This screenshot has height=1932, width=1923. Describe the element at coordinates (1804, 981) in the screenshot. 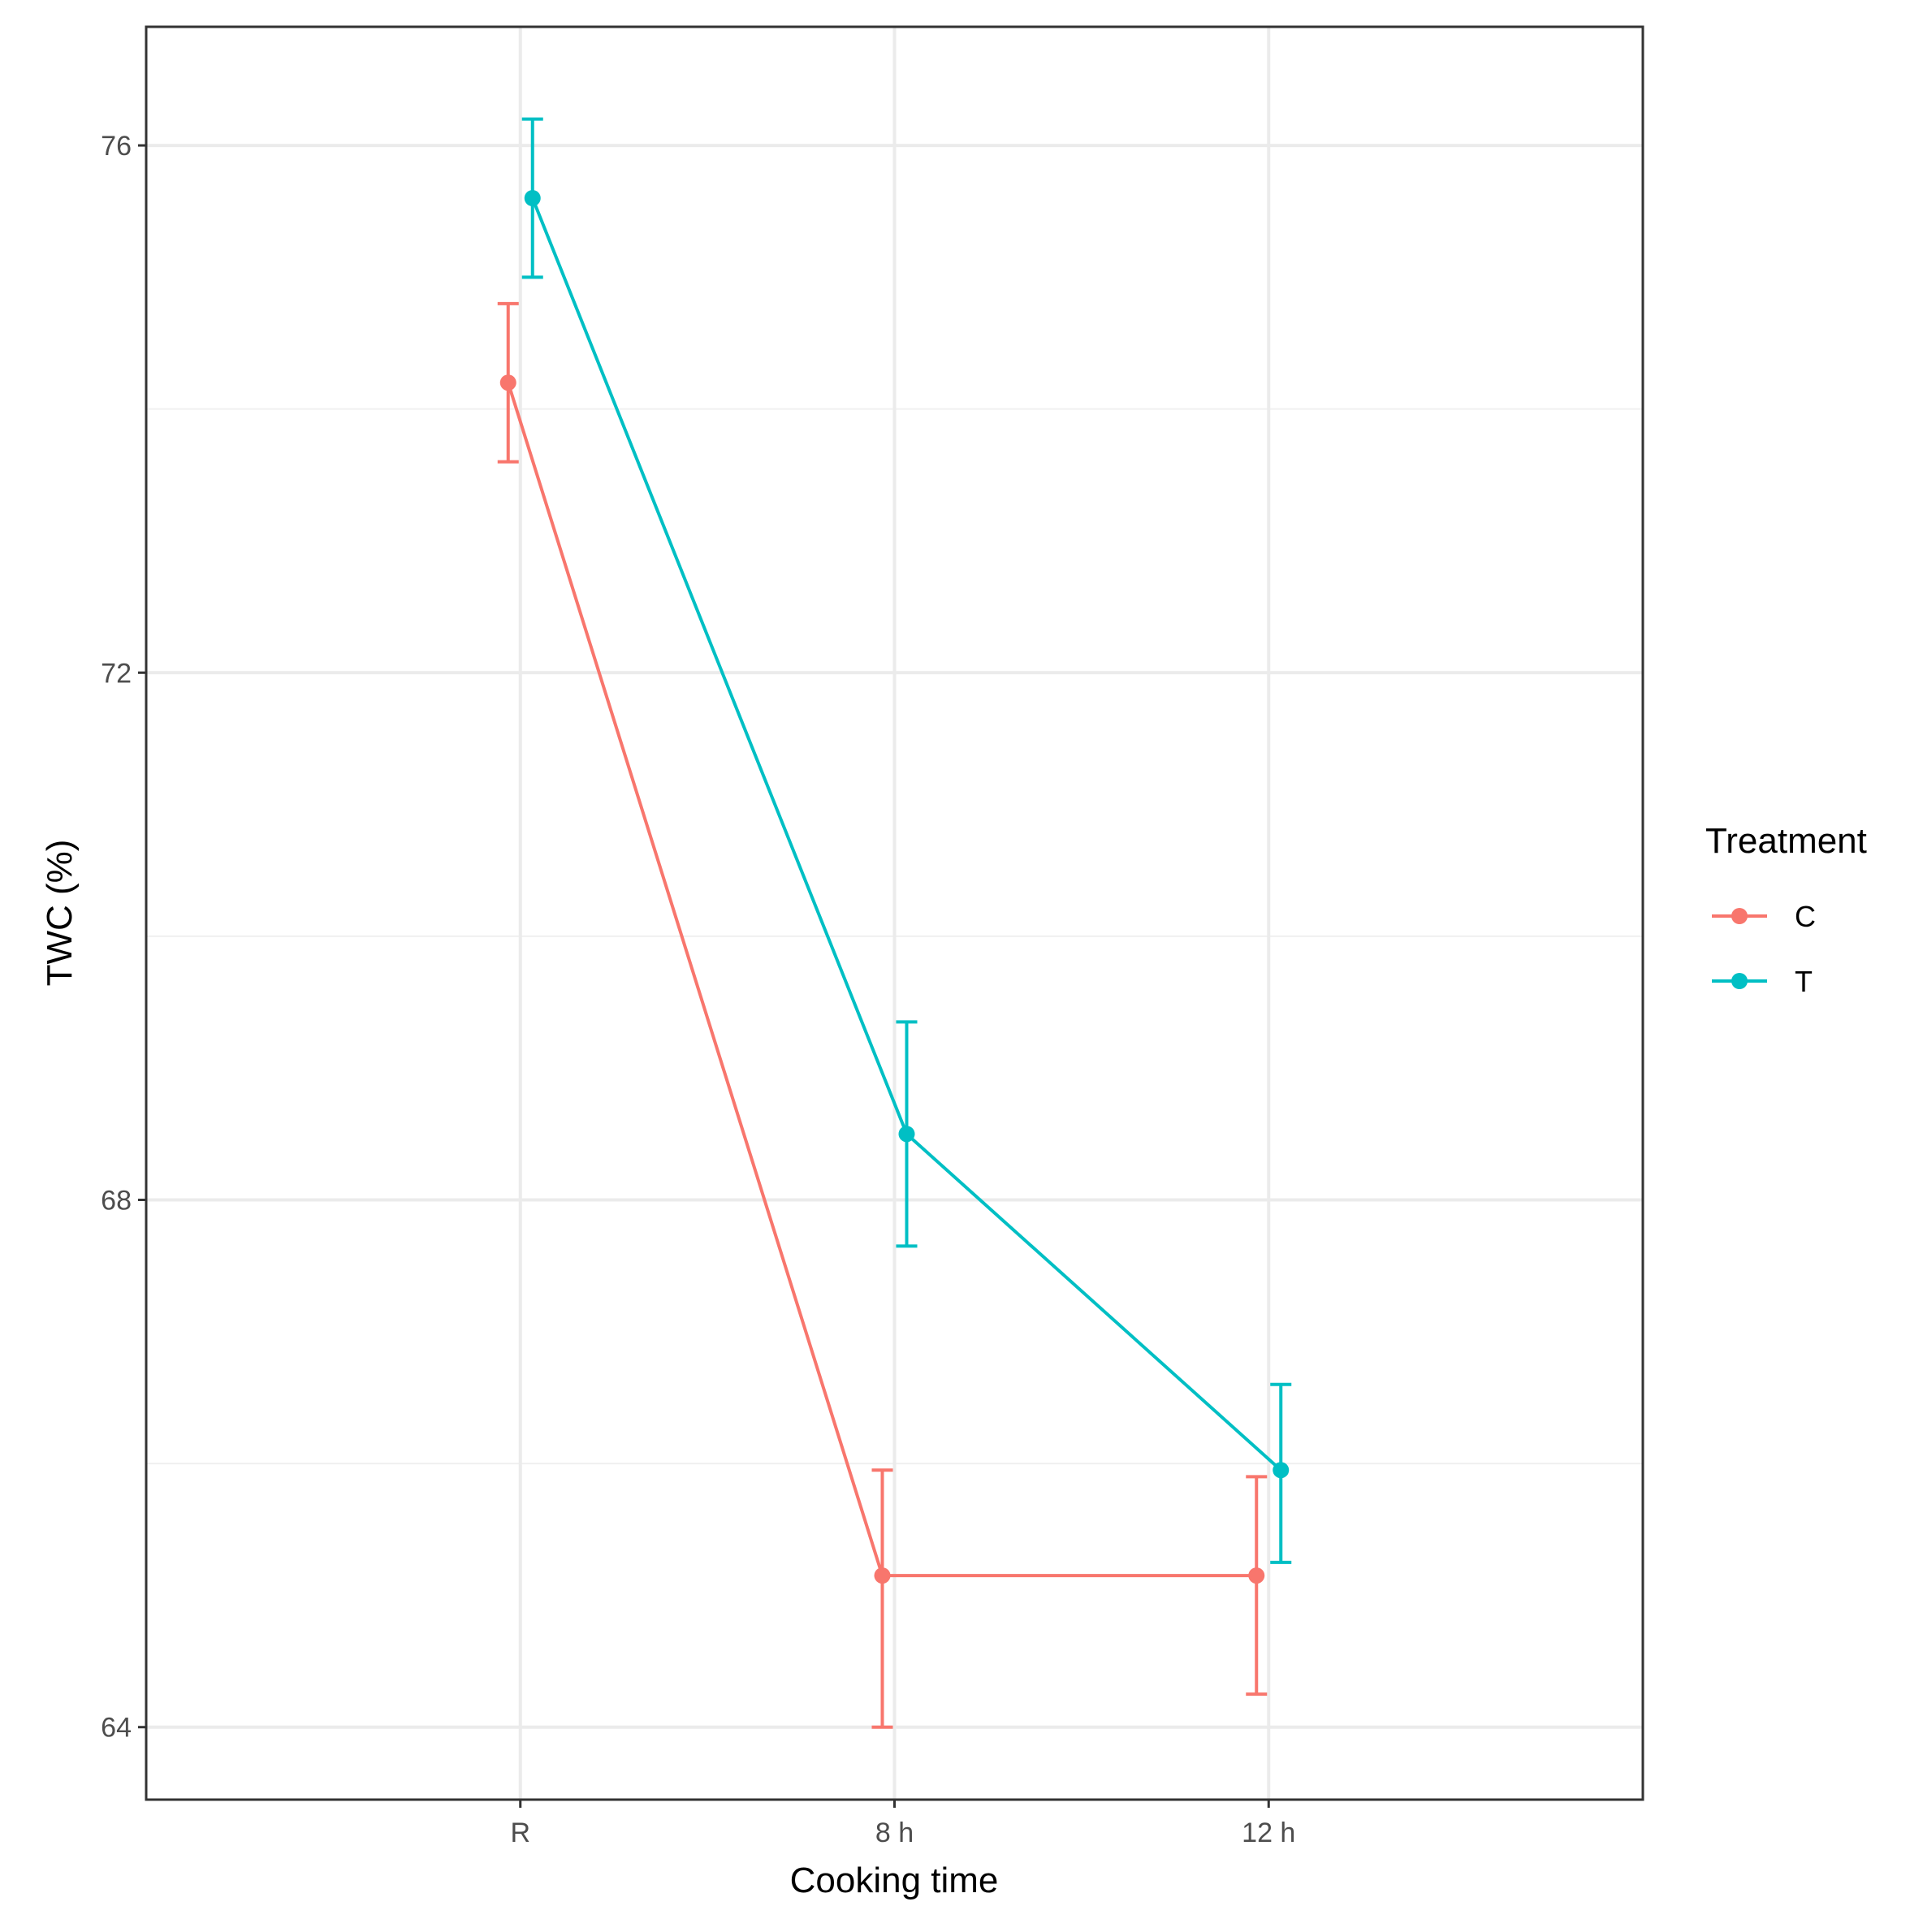

I see `legend-label-t: T` at that location.